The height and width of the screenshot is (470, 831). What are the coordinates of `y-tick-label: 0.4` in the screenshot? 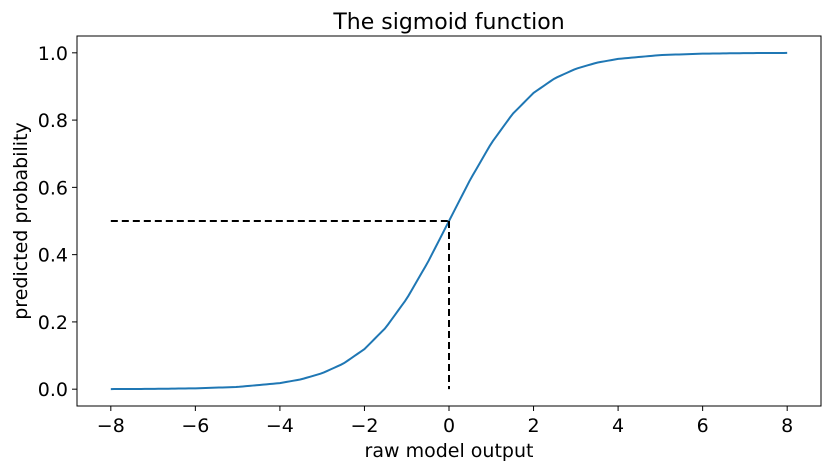 It's located at (53, 256).